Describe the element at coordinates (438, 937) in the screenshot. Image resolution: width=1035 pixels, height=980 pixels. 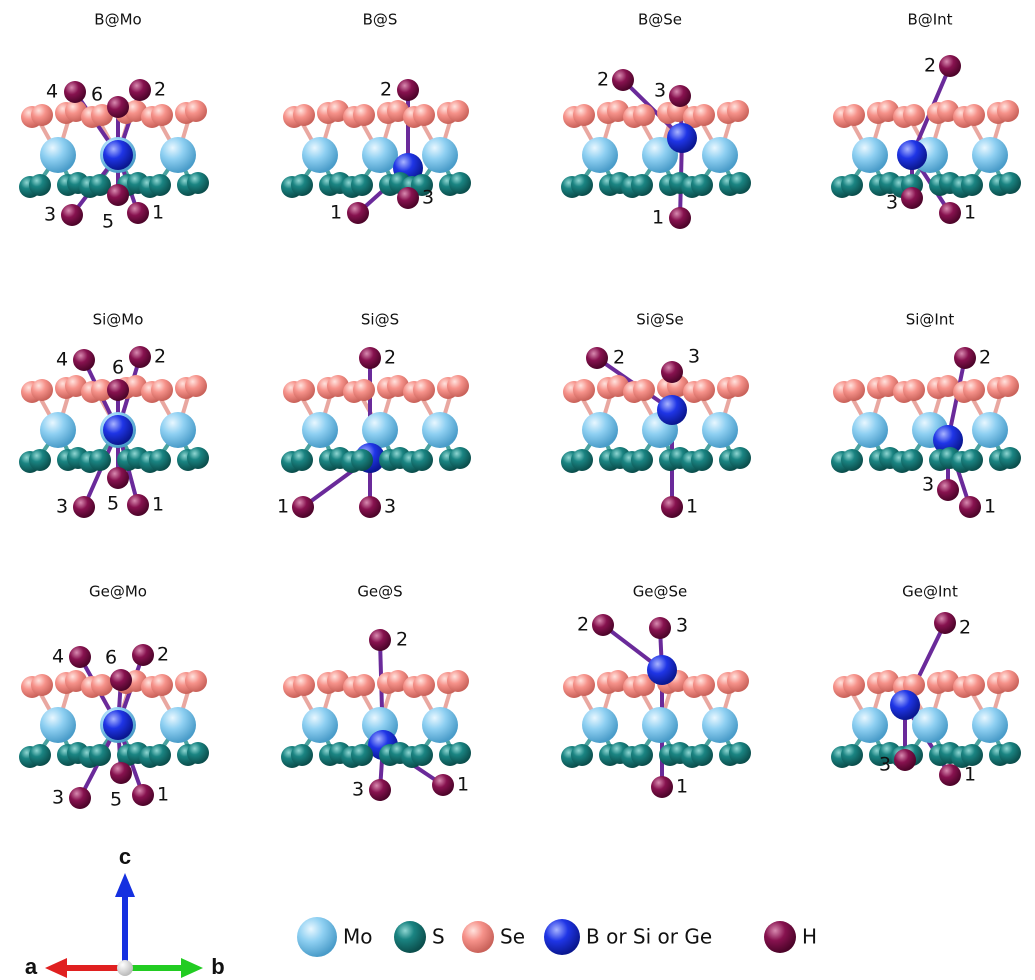
I see `legend-label: S` at that location.